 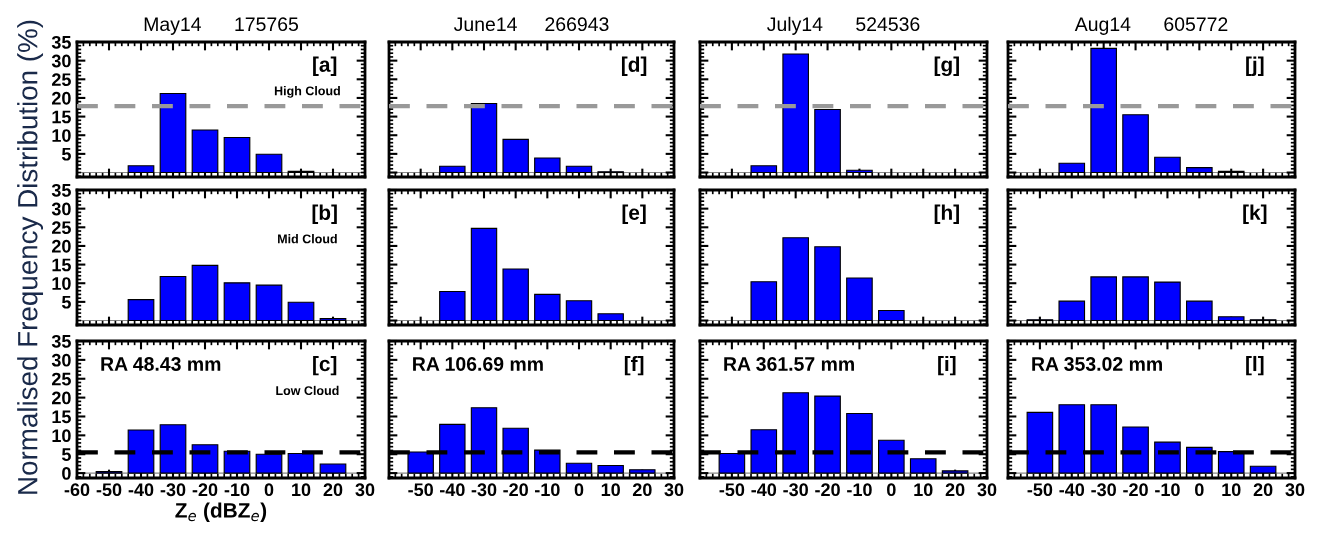 I want to click on y-tick-label: 0, so click(x=66, y=473).